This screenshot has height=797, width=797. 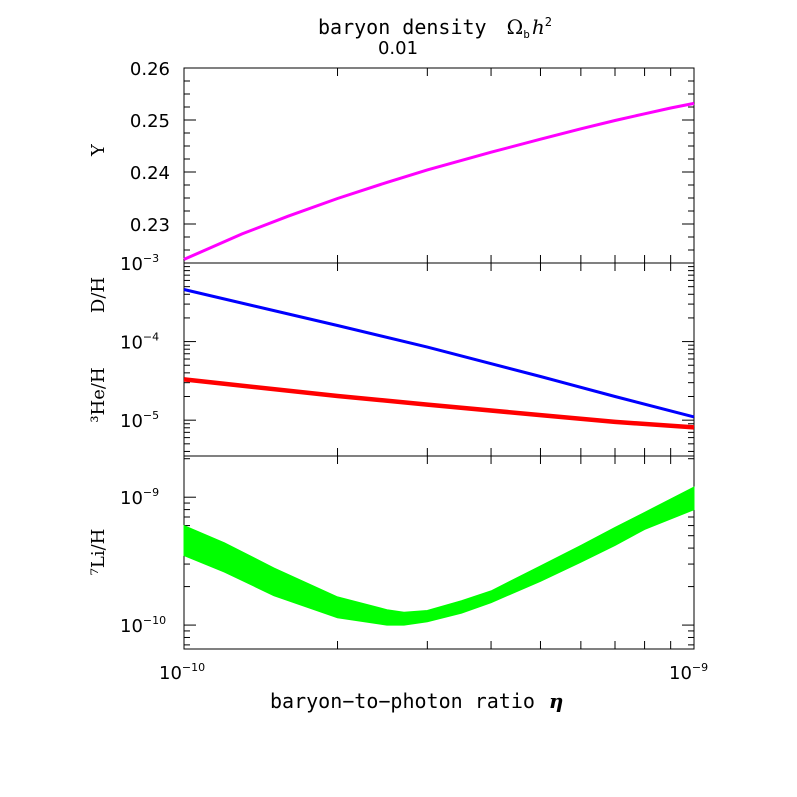 What do you see at coordinates (150, 69) in the screenshot?
I see `y-tick-label: 0.26` at bounding box center [150, 69].